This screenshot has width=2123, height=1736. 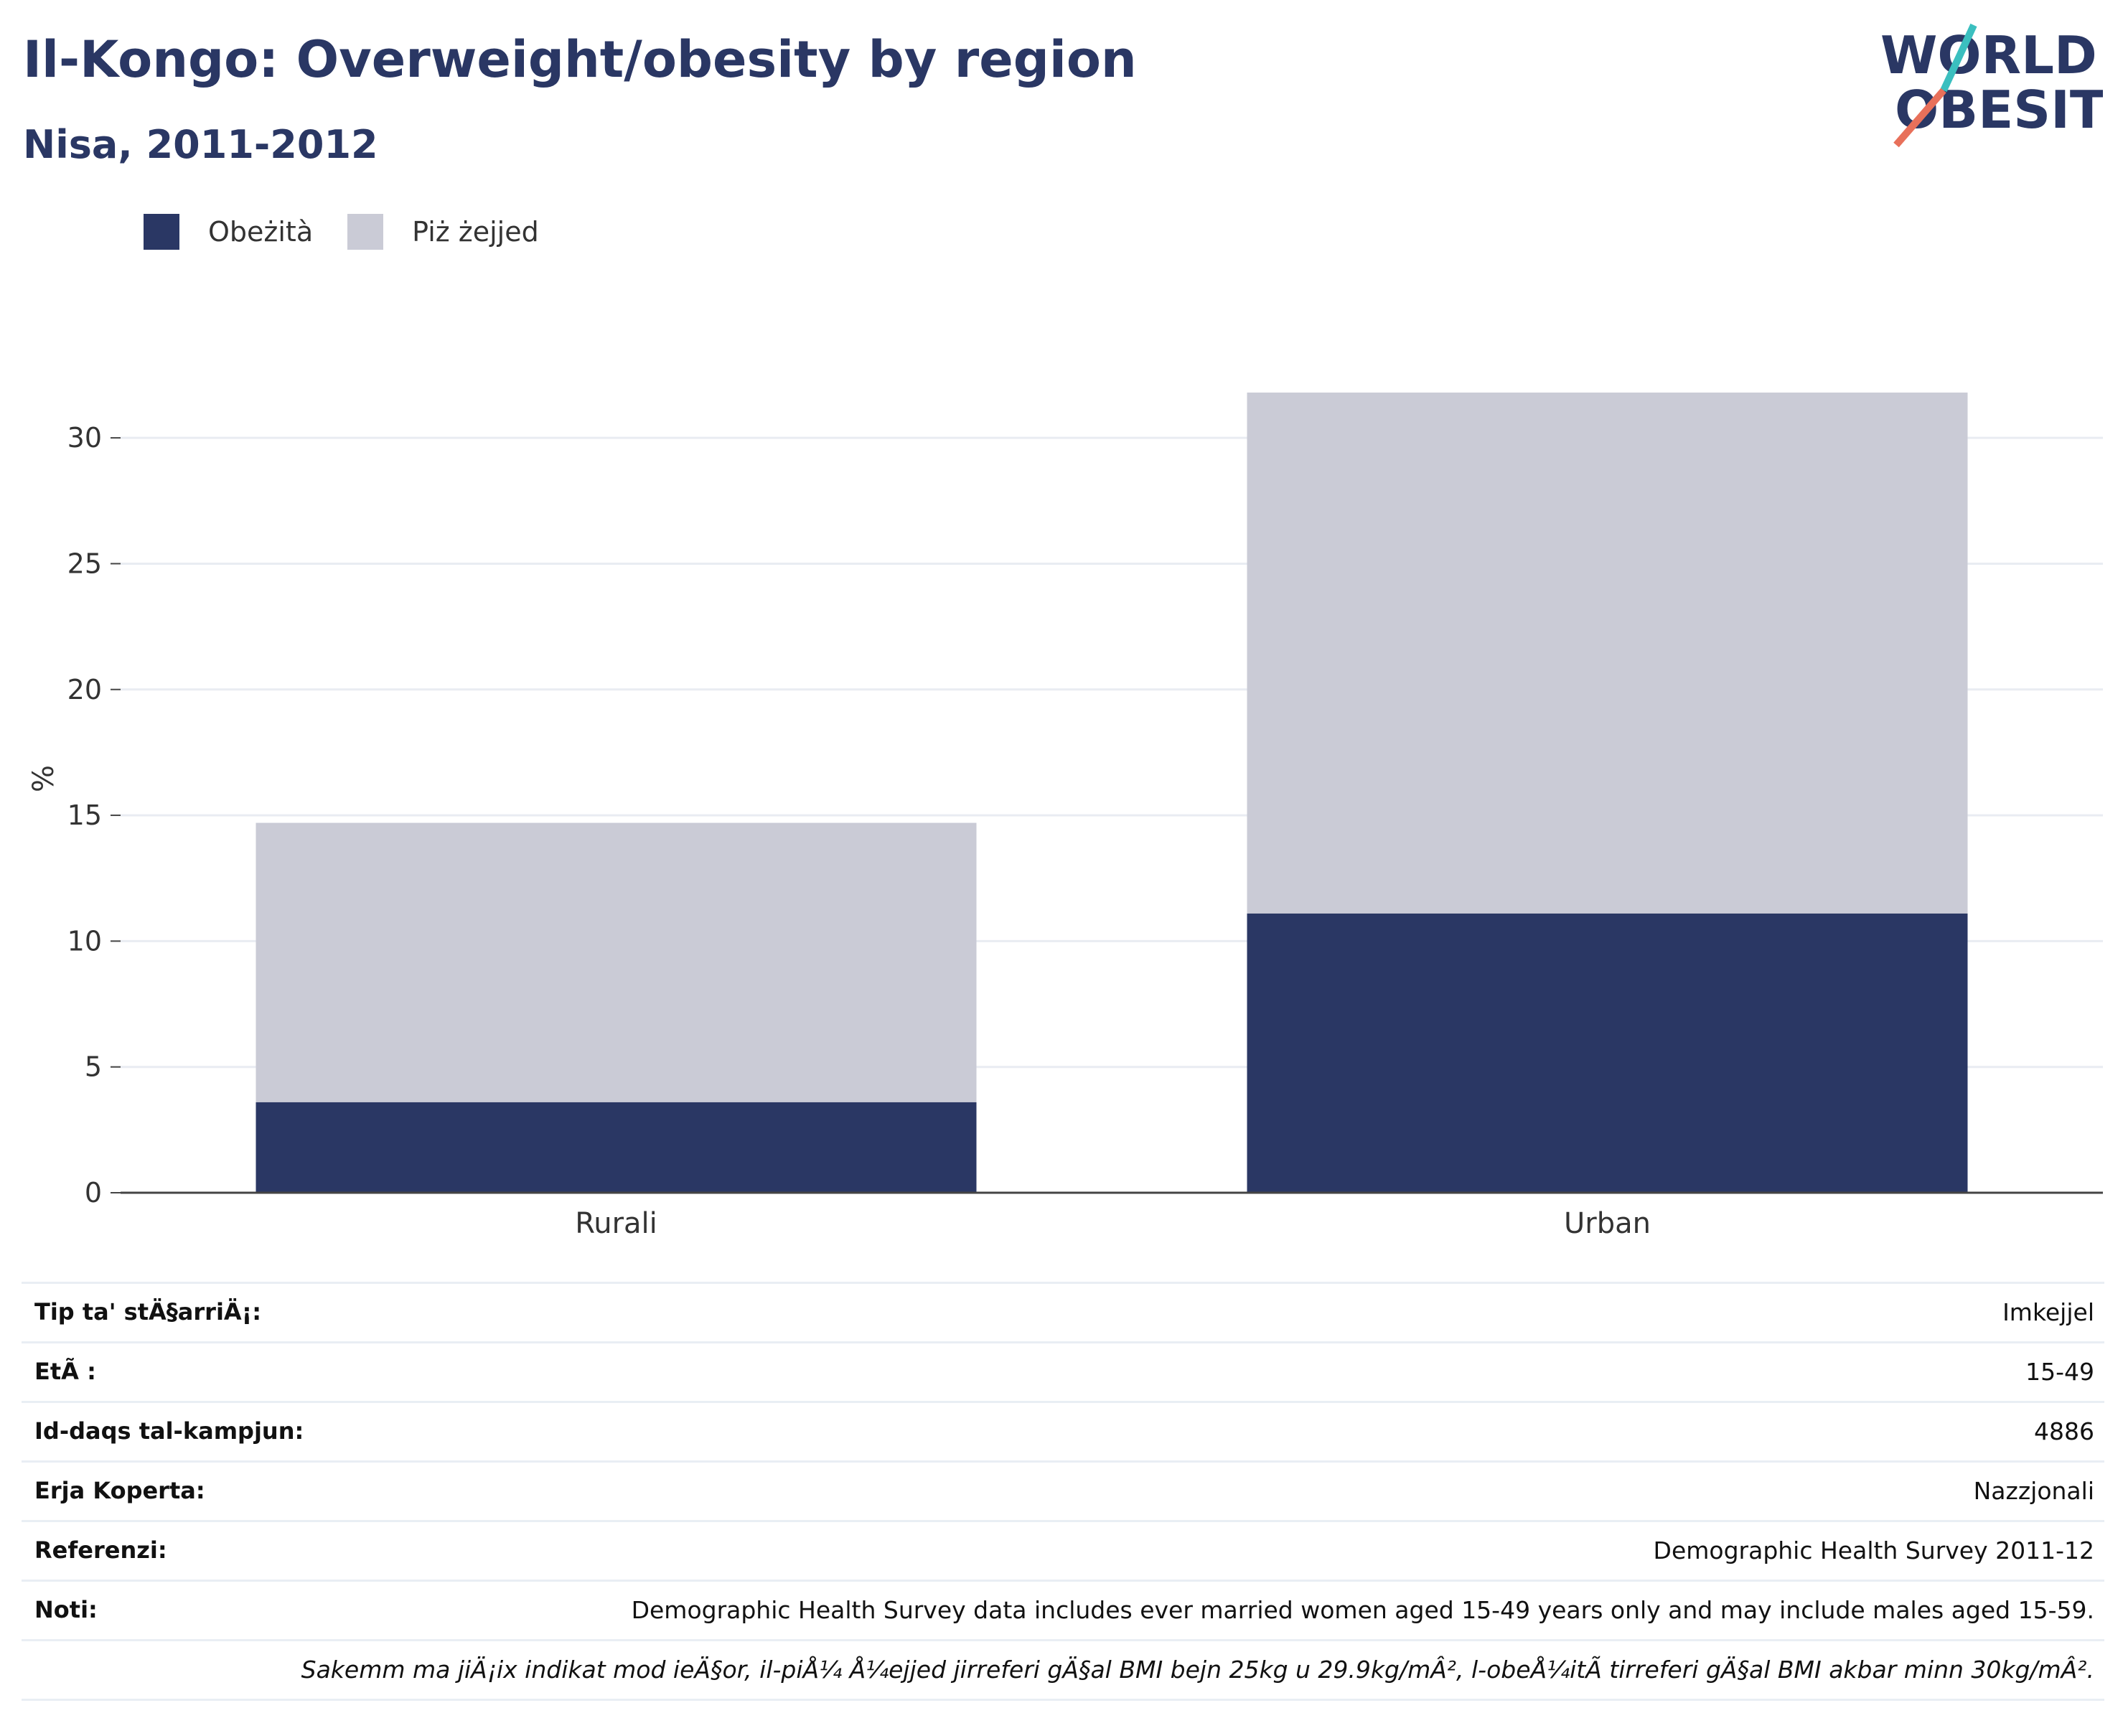 What do you see at coordinates (93, 1193) in the screenshot?
I see `y-tick-label: 0` at bounding box center [93, 1193].